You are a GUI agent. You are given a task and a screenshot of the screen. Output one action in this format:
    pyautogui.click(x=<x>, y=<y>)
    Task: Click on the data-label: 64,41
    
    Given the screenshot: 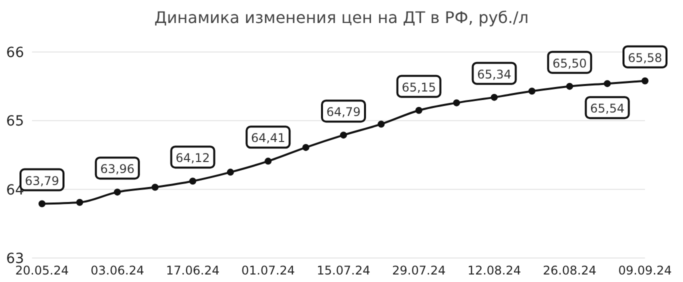 What is the action you would take?
    pyautogui.click(x=268, y=138)
    